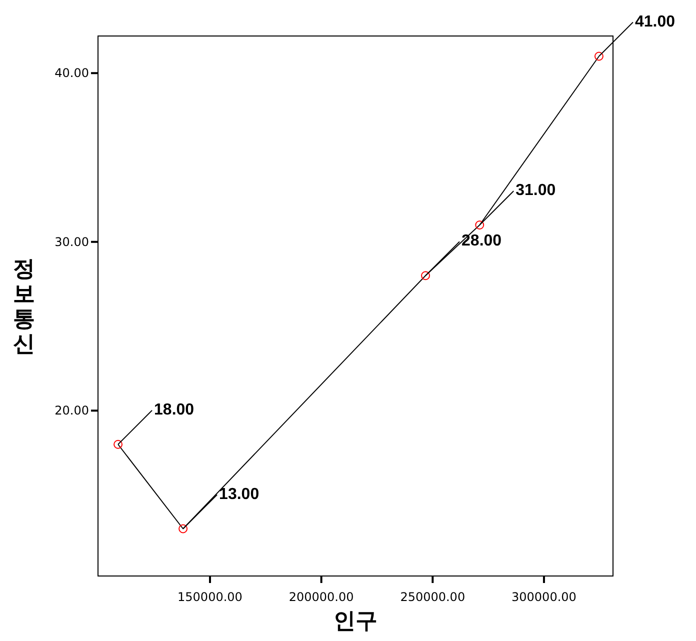 The height and width of the screenshot is (641, 696). What do you see at coordinates (356, 621) in the screenshot?
I see `x-axis-title: 인구` at bounding box center [356, 621].